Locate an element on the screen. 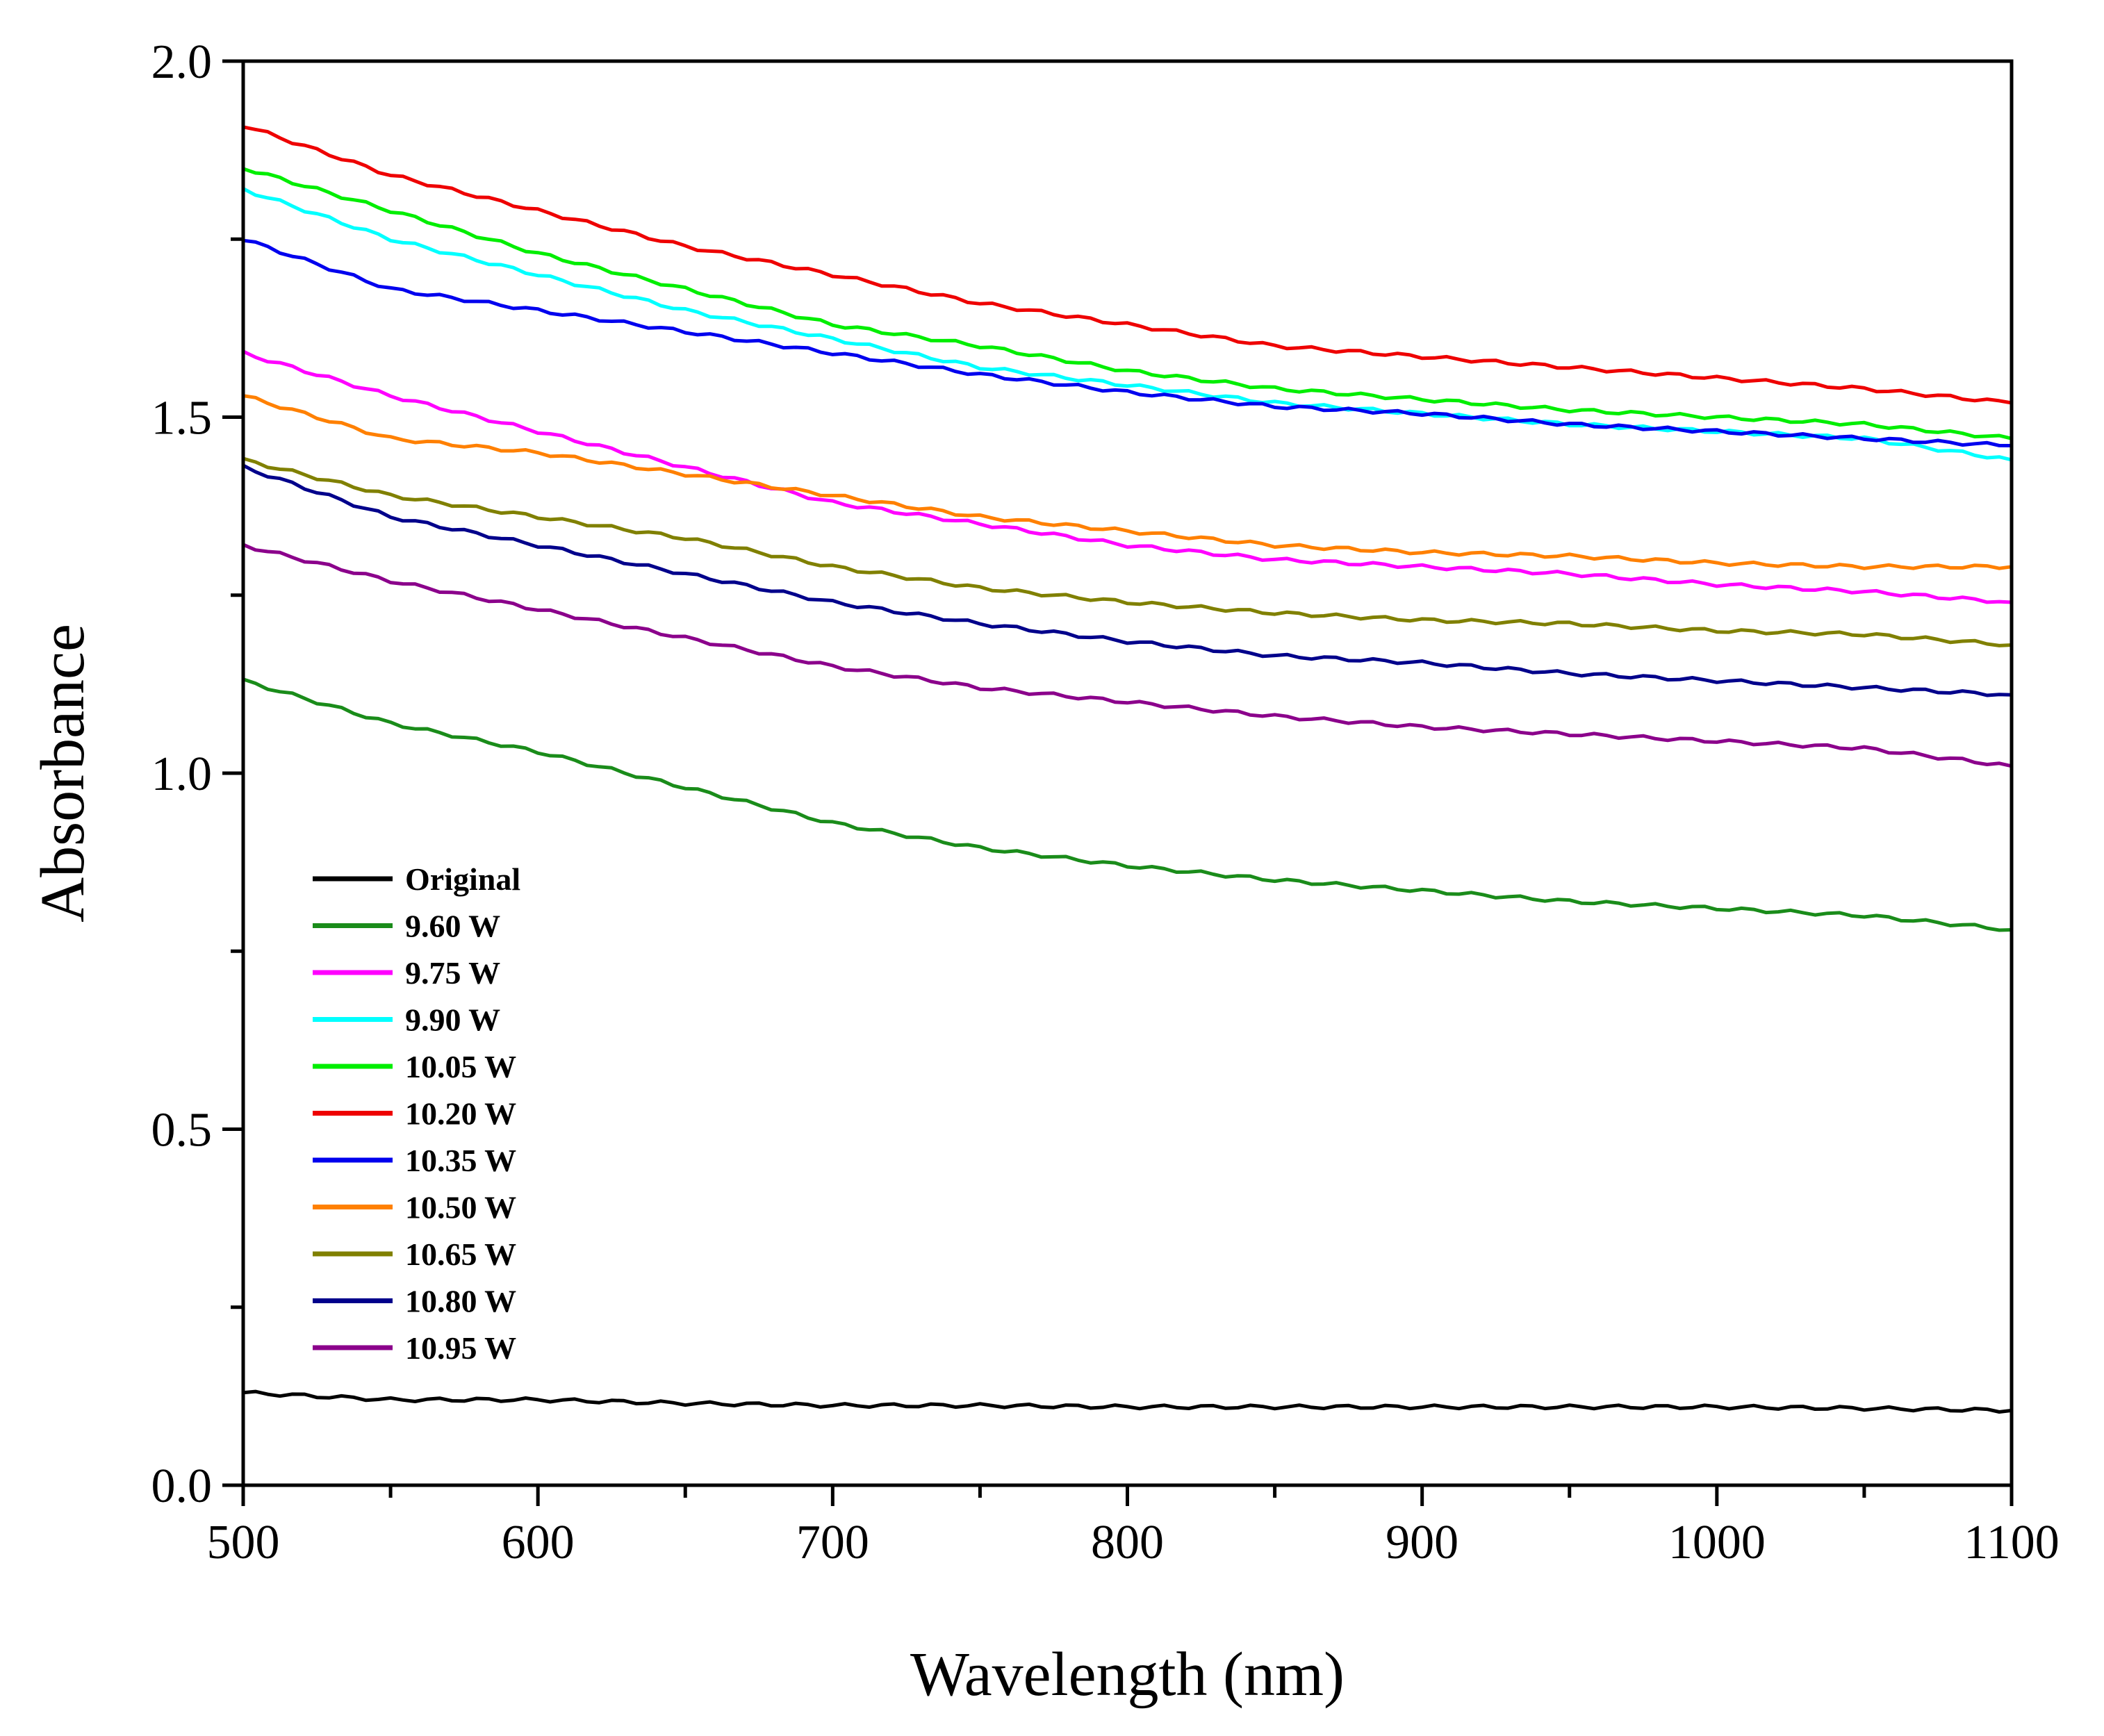  y-tick-label: 0.0 is located at coordinates (182, 1486).